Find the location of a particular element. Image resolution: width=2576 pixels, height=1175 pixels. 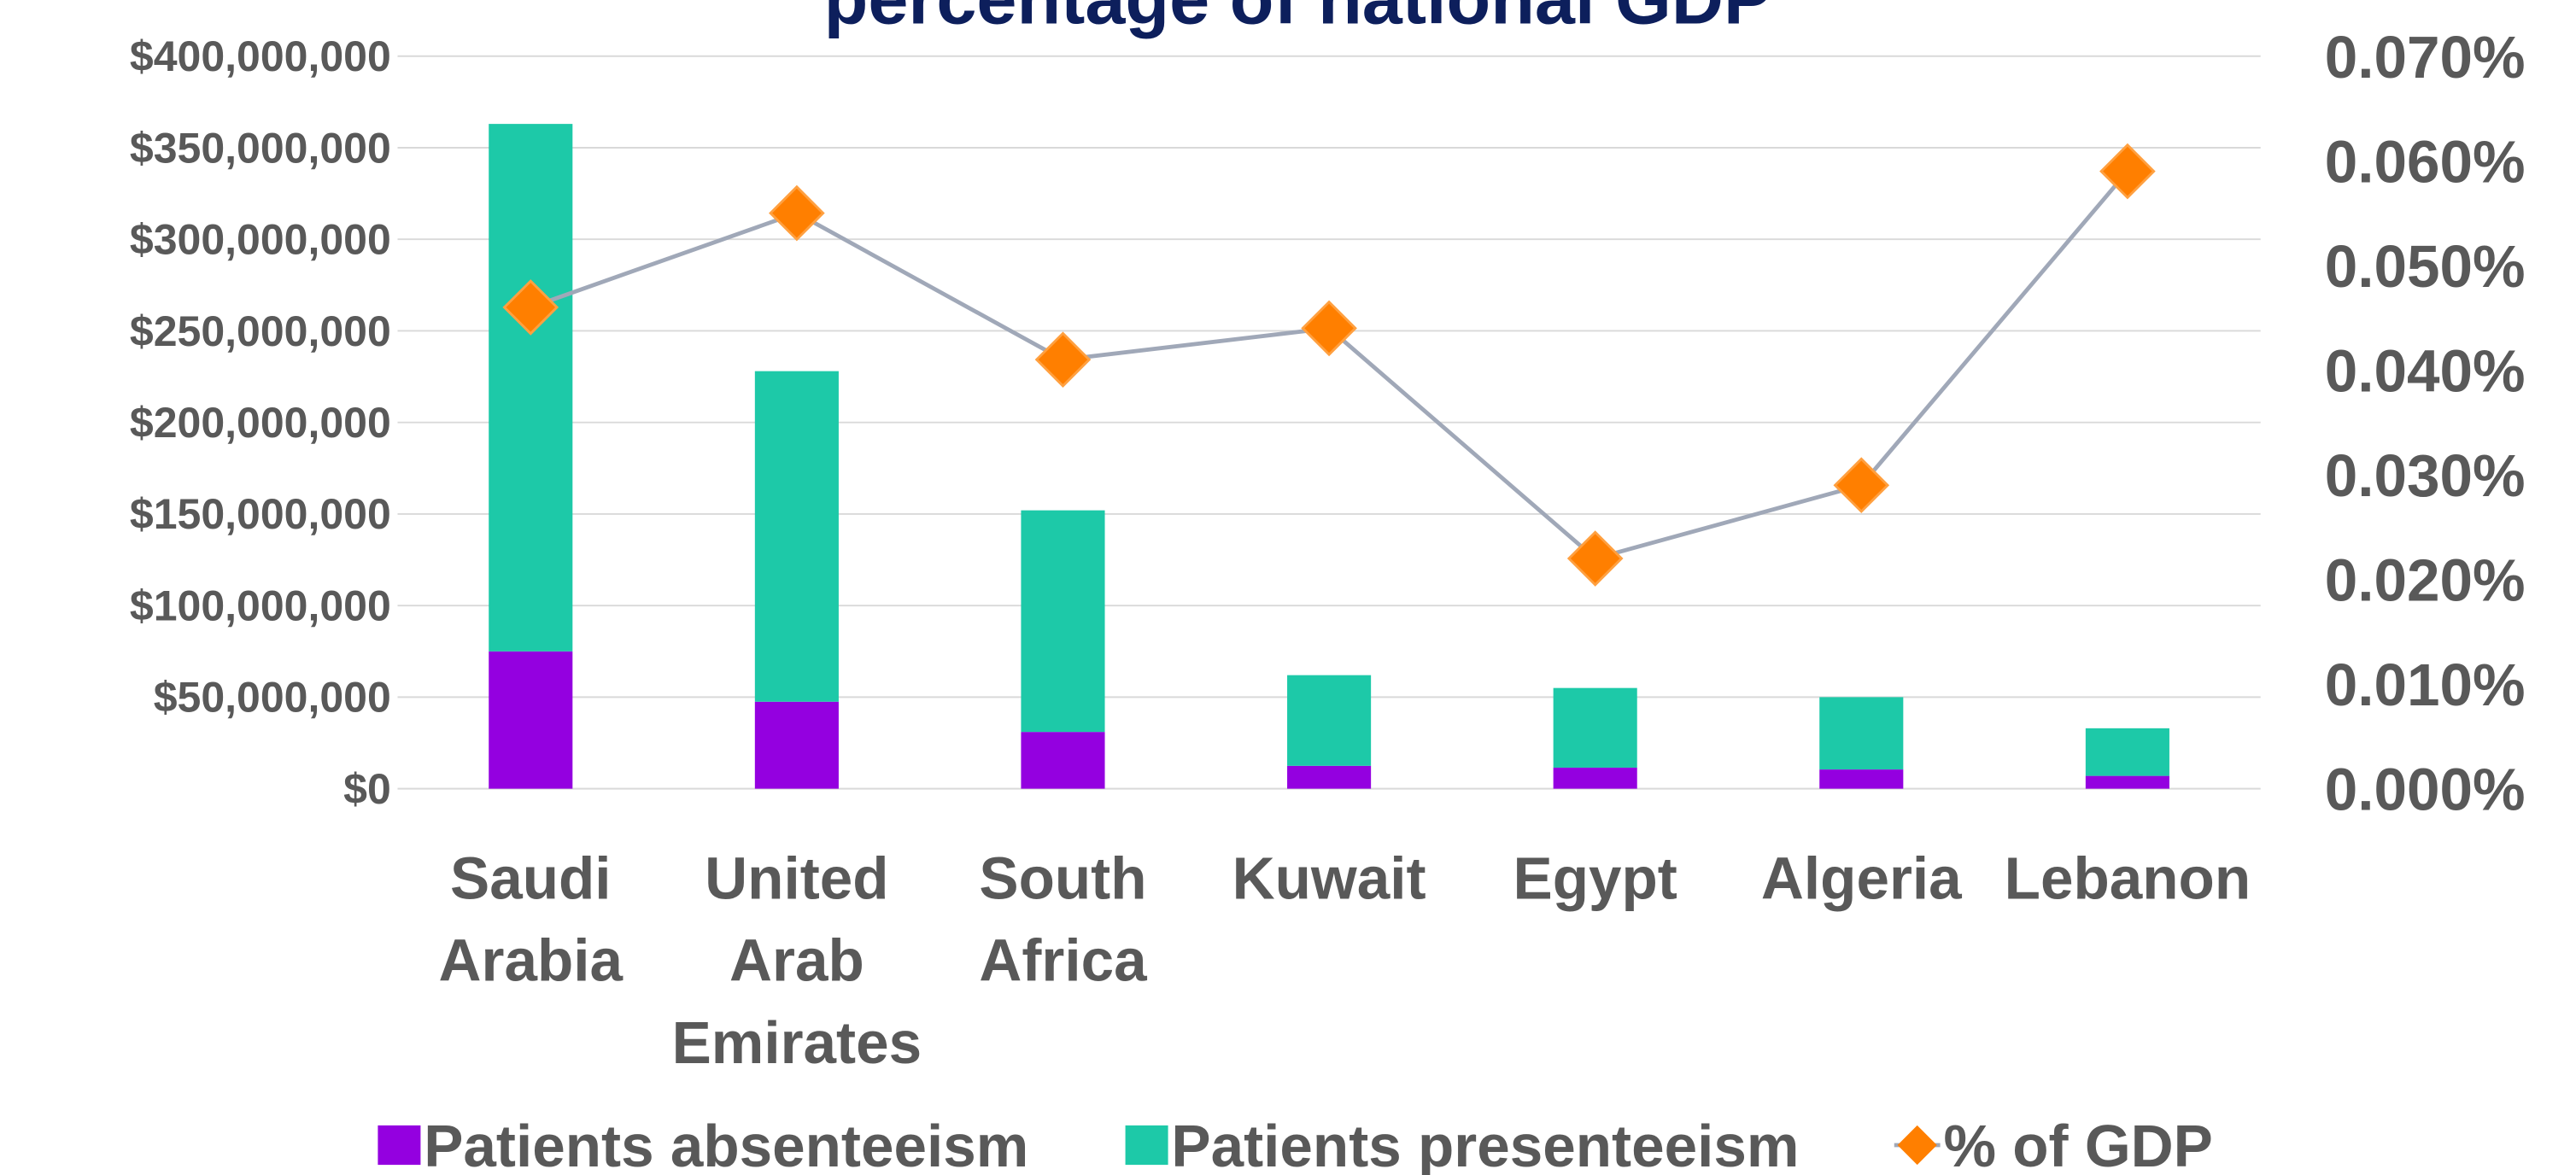

y2-tick-label: 0.030% is located at coordinates (2425, 475).